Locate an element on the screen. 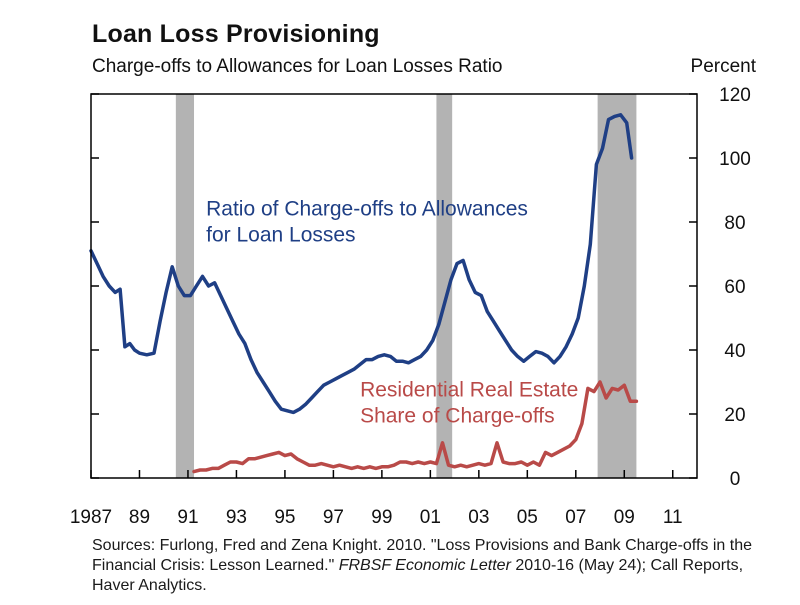 This screenshot has width=800, height=605. x-tick-label: 95 is located at coordinates (284, 517).